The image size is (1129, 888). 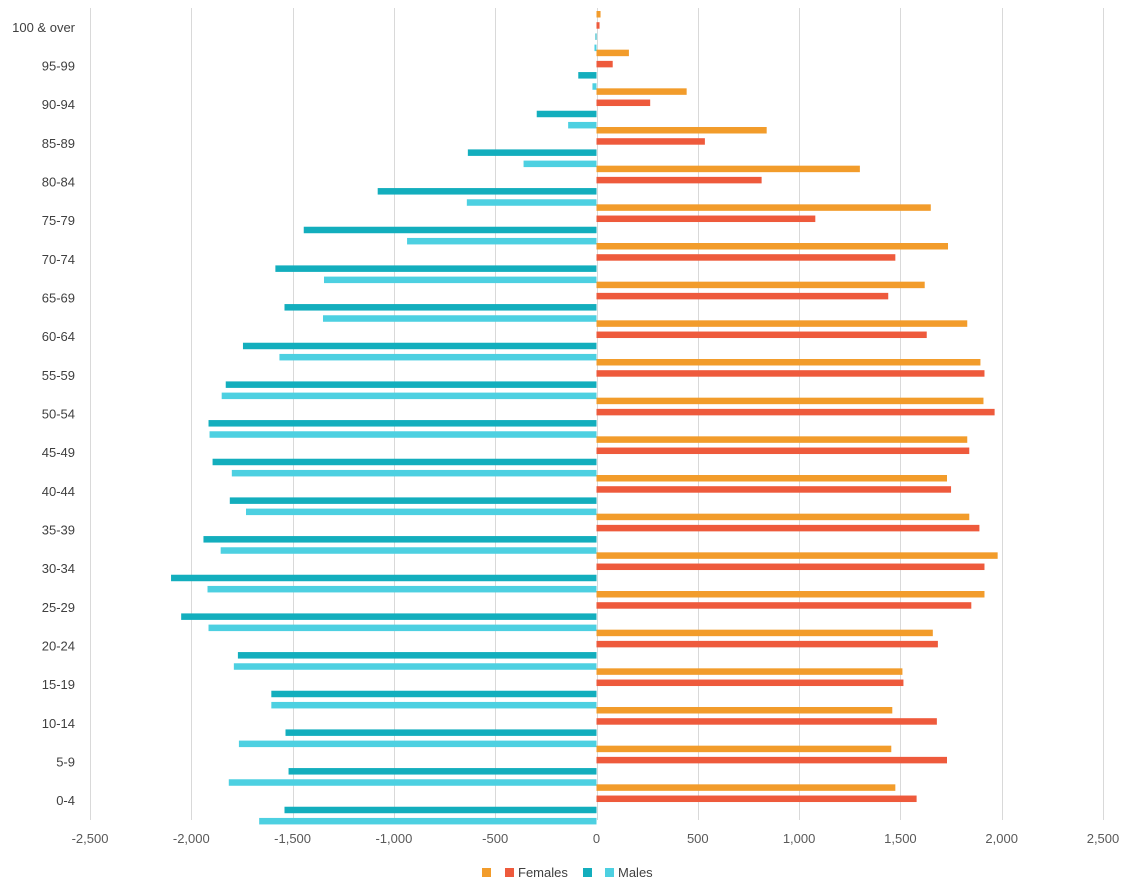 What do you see at coordinates (58, 182) in the screenshot?
I see `category-label: 80-84` at bounding box center [58, 182].